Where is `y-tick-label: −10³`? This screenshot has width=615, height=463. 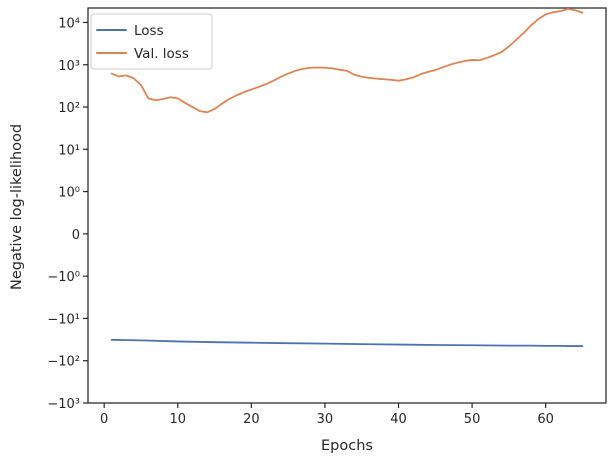 y-tick-label: −10³ is located at coordinates (63, 404).